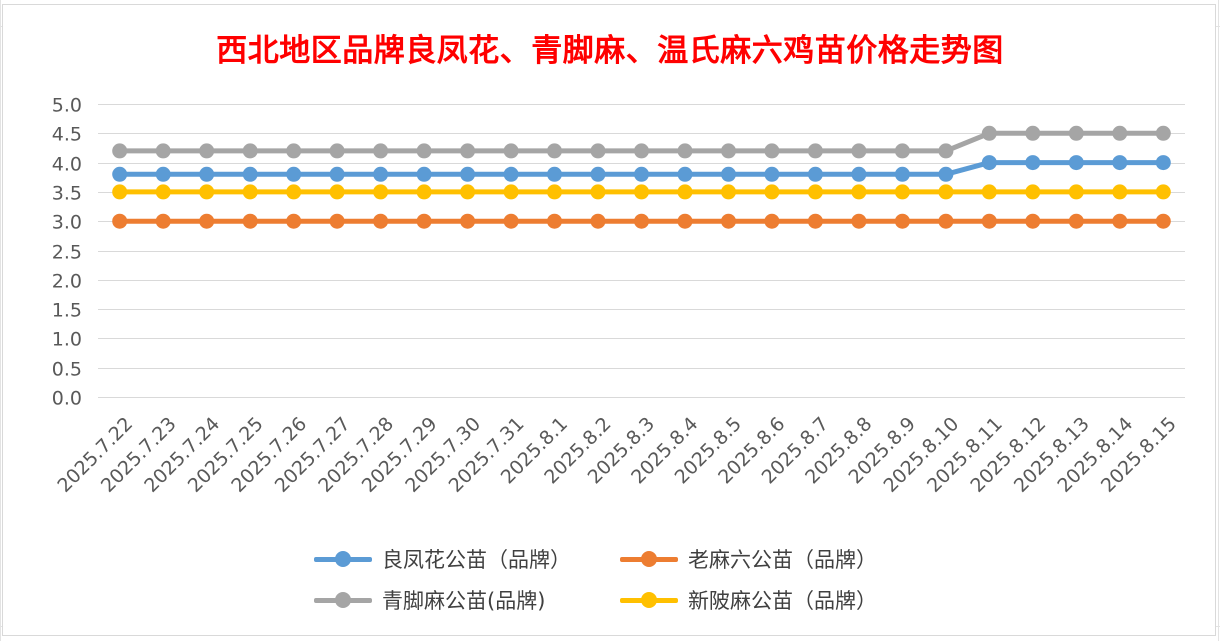 Image resolution: width=1220 pixels, height=641 pixels. Describe the element at coordinates (67, 106) in the screenshot. I see `y-tick-label: 5.0` at that location.